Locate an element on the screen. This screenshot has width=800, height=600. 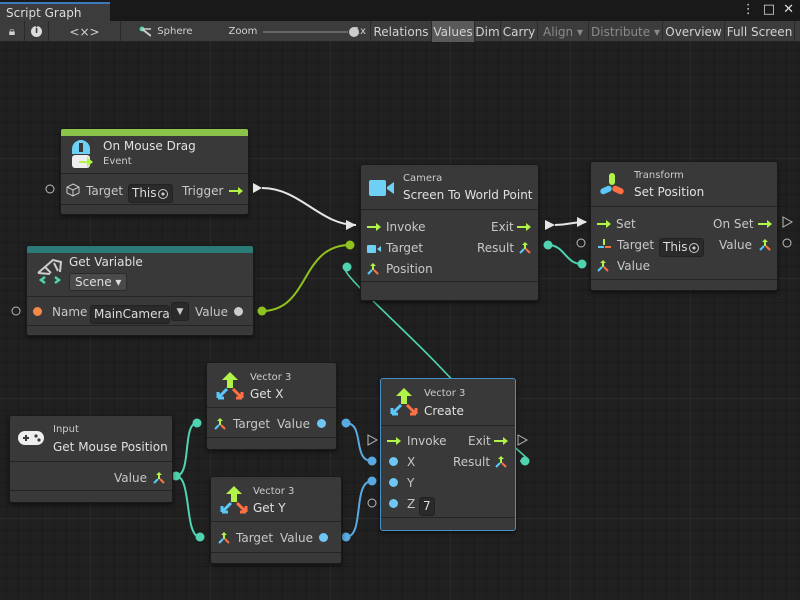
port-row: Name MainCamera ▼ Value is located at coordinates (140, 313).